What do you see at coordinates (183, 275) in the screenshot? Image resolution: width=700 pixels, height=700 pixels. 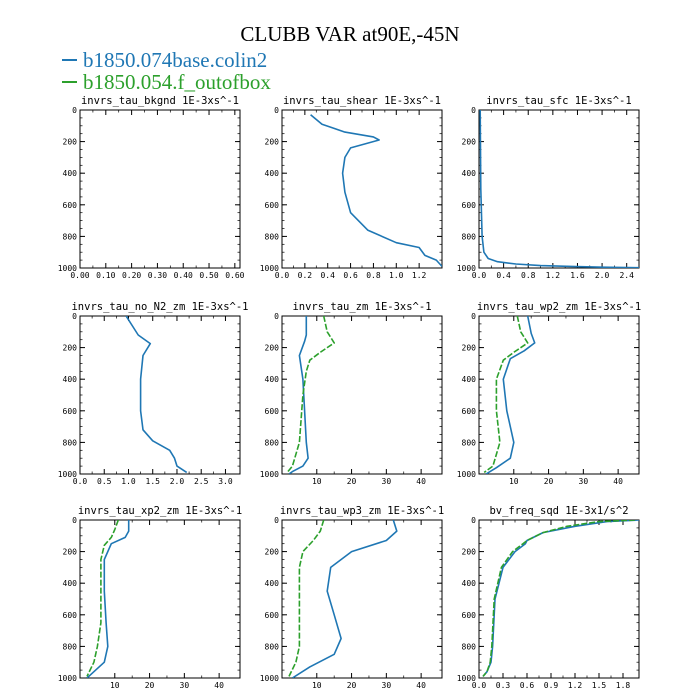 I see `x-tick-label: 0.40` at bounding box center [183, 275].